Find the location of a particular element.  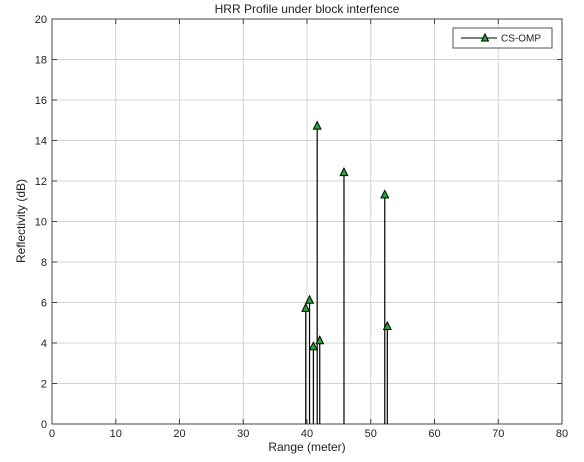

y-tick-label: 0 is located at coordinates (44, 425).